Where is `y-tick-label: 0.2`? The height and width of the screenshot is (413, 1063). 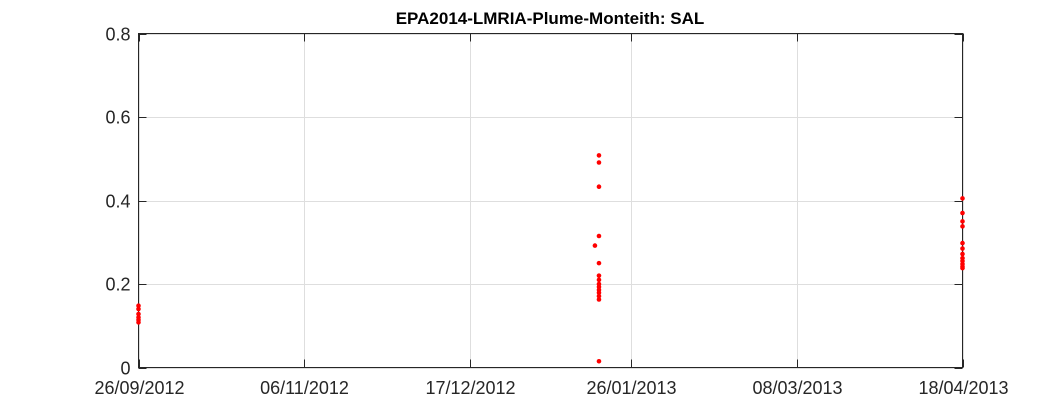
y-tick-label: 0.2 is located at coordinates (117, 285).